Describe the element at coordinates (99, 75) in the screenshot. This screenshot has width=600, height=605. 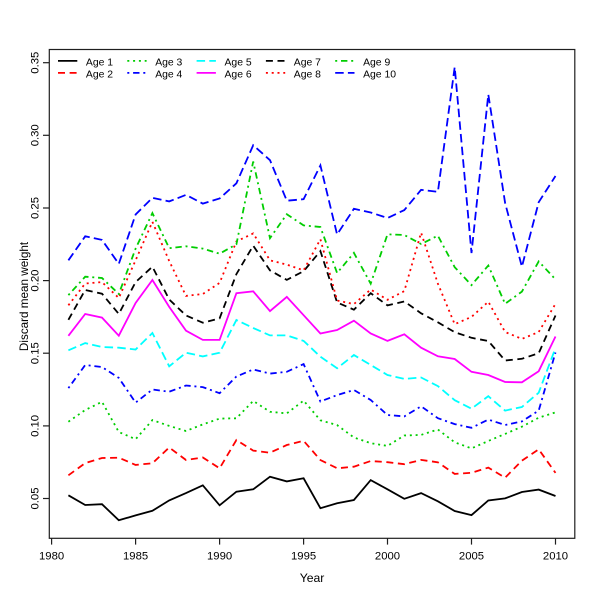
I see `svg-text: Age 2` at that location.